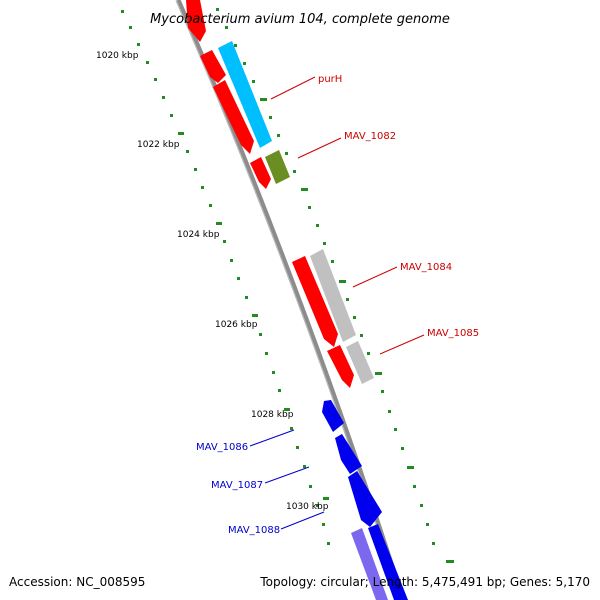  I want to click on accession-text: Accession: NC_008595, so click(77, 582).